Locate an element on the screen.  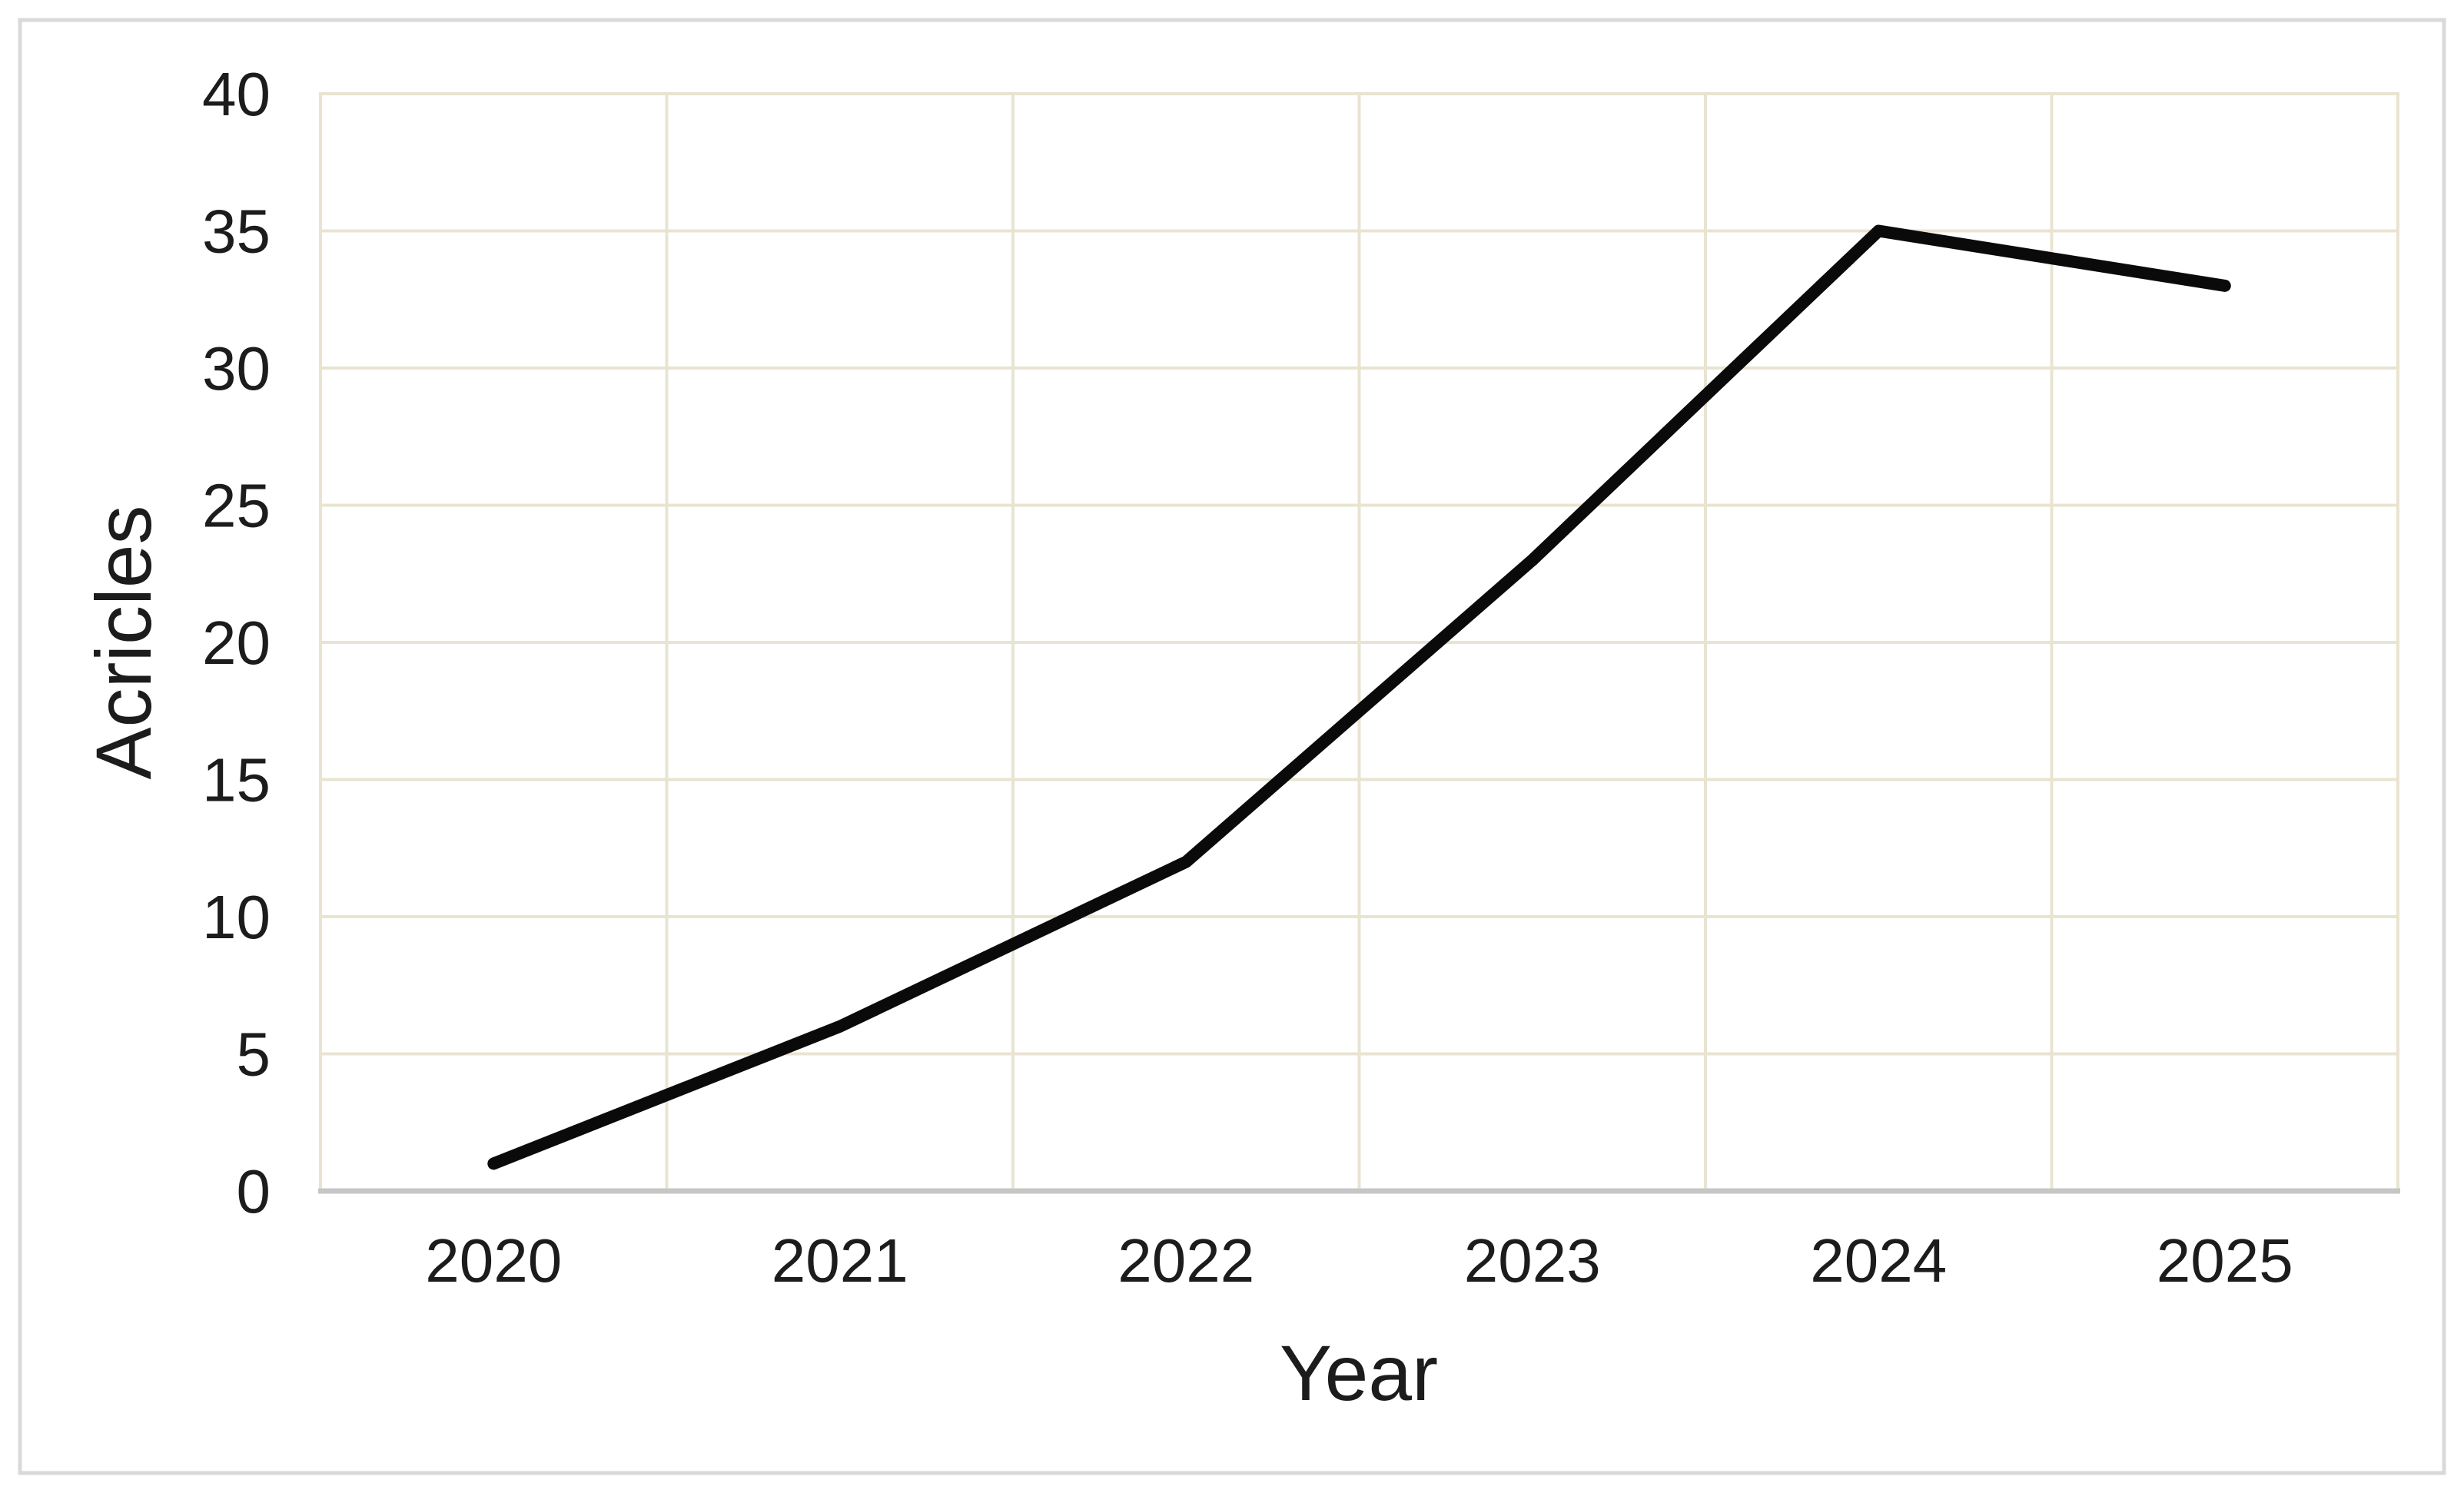
x-tick-label: 2022 is located at coordinates (1185, 1260).